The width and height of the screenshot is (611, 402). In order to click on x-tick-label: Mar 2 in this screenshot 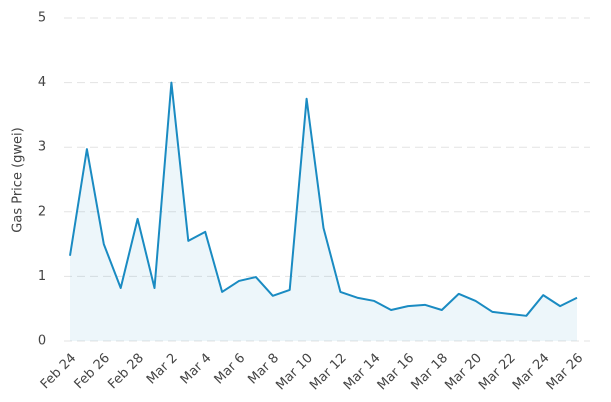, I will do `click(162, 369)`.